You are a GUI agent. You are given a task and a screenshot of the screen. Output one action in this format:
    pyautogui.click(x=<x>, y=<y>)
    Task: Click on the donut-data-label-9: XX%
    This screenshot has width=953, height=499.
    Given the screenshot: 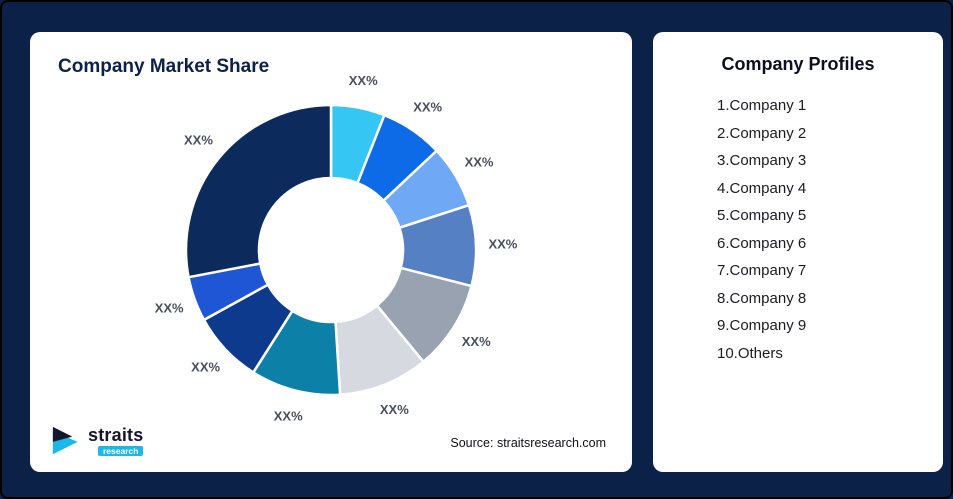 What is the action you would take?
    pyautogui.click(x=169, y=307)
    